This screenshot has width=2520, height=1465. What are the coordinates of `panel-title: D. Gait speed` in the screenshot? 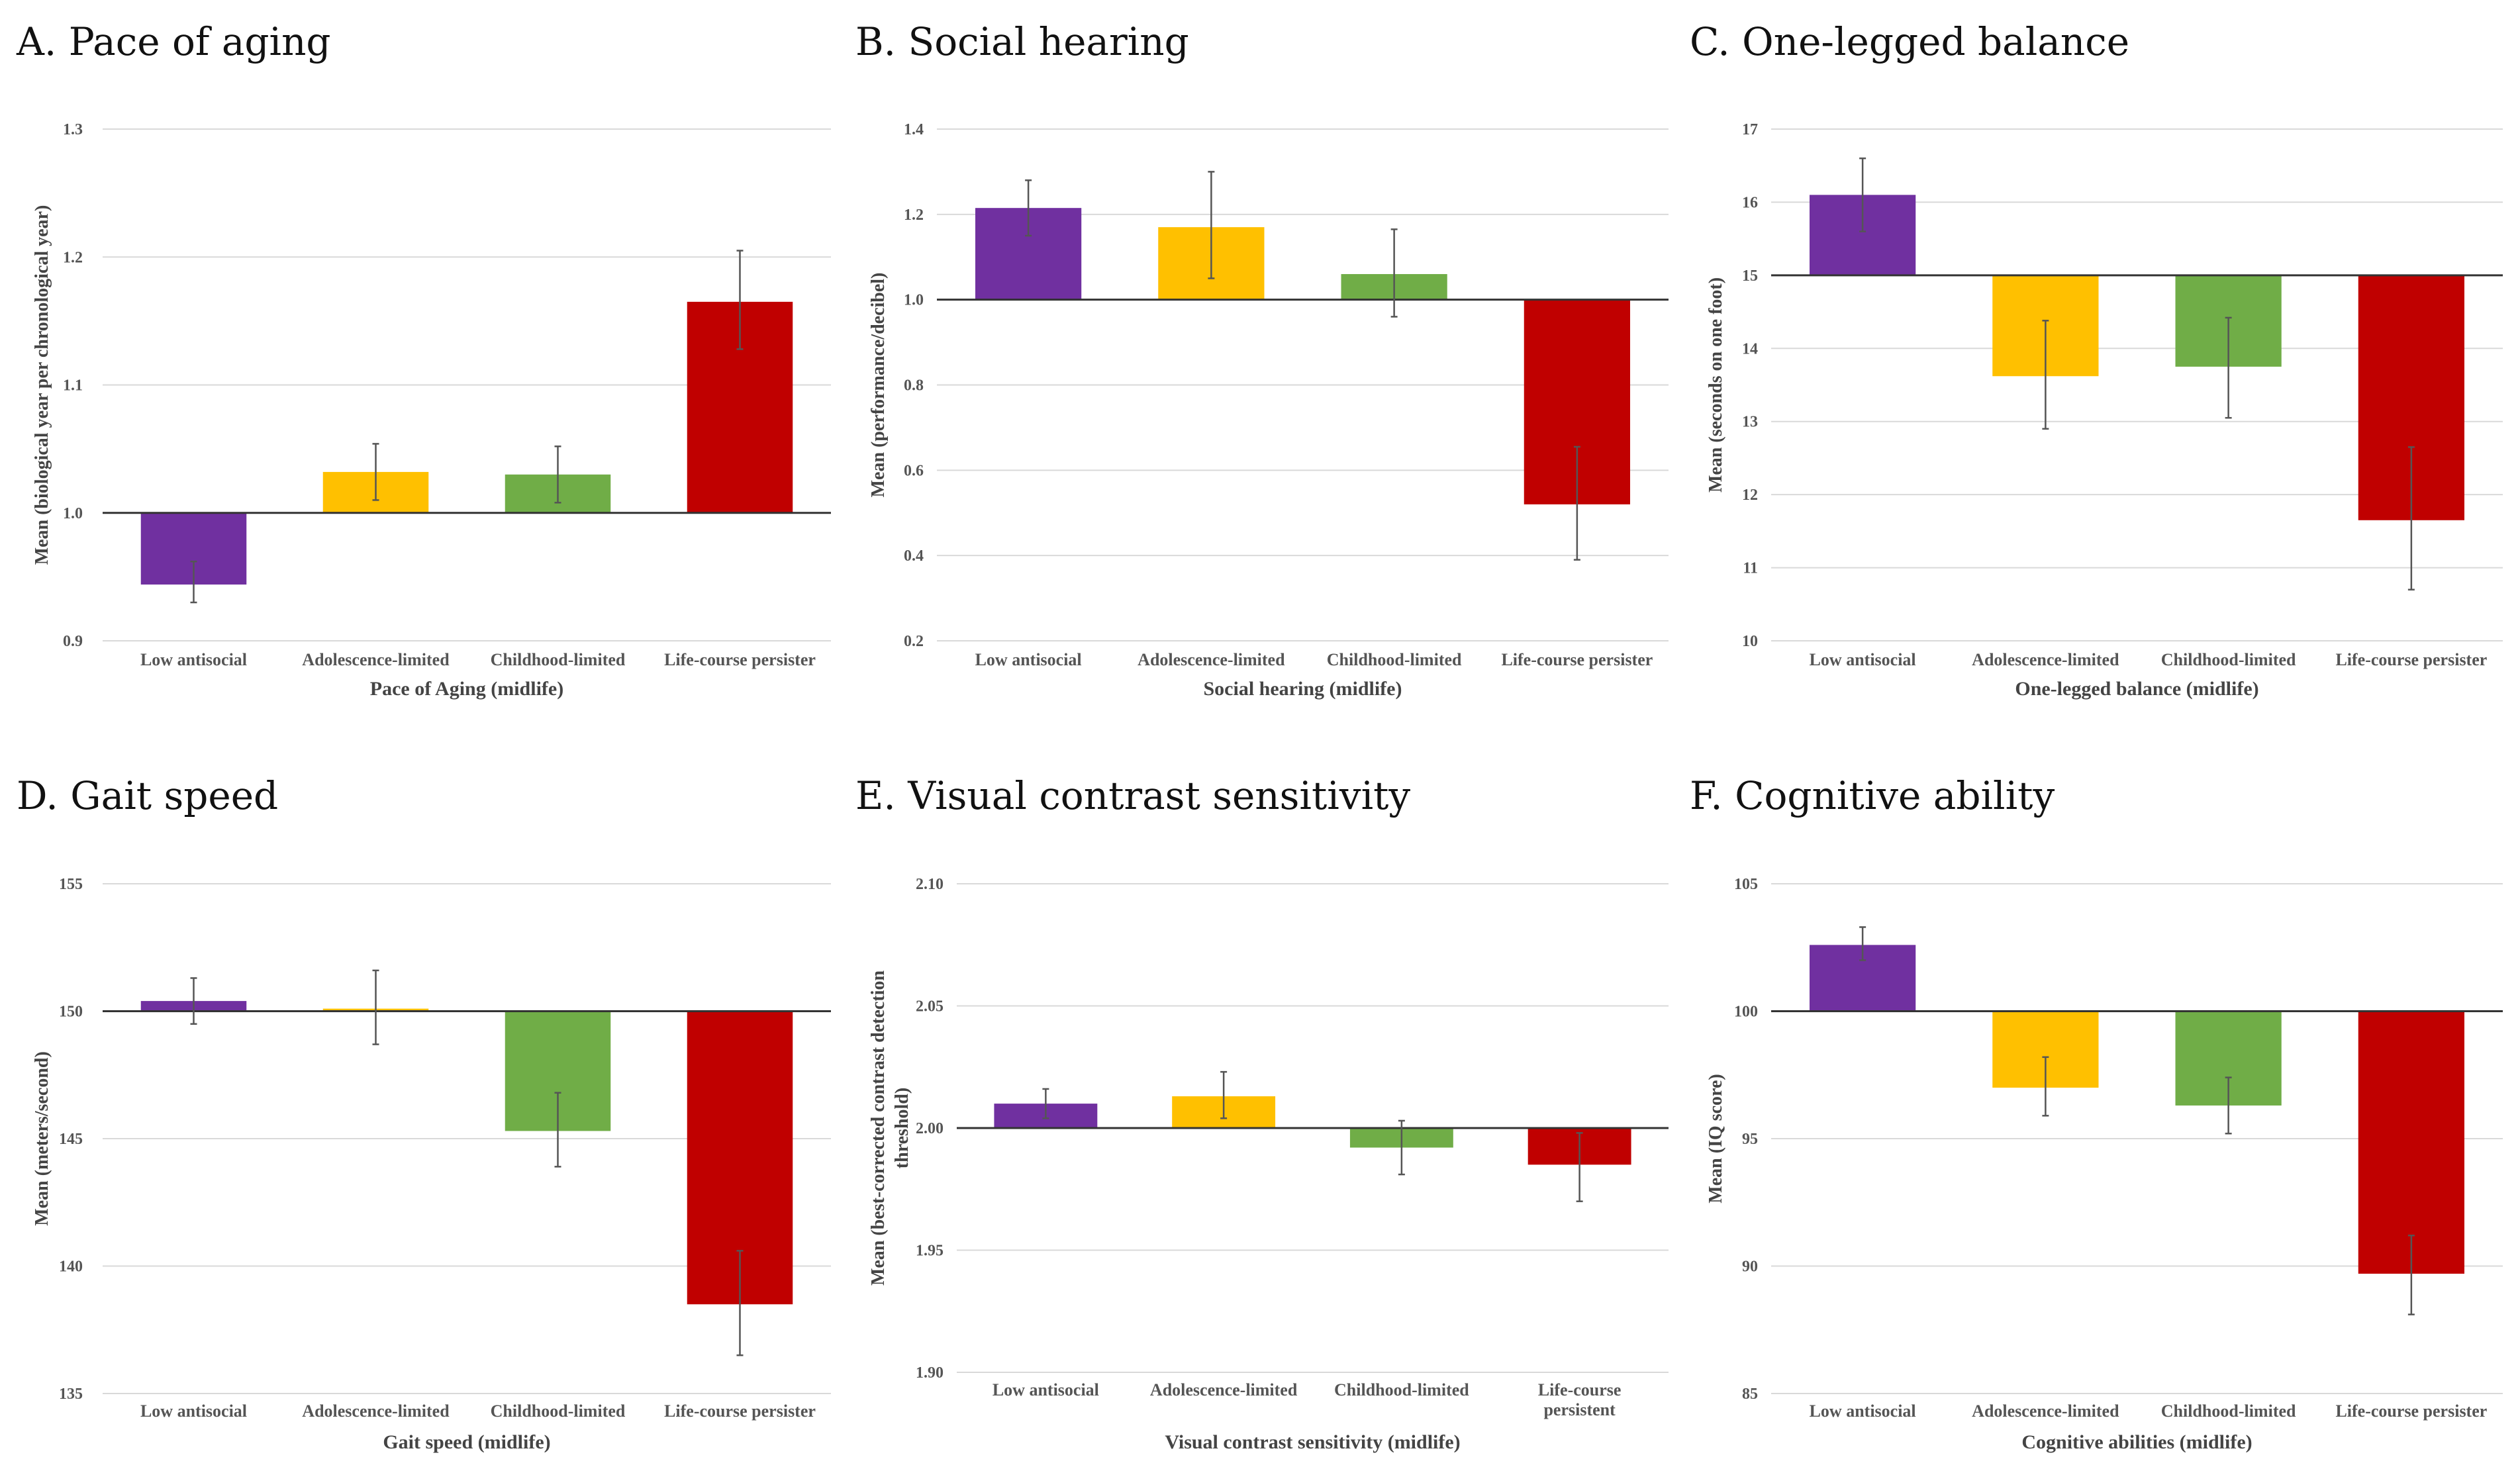 It's located at (147, 795).